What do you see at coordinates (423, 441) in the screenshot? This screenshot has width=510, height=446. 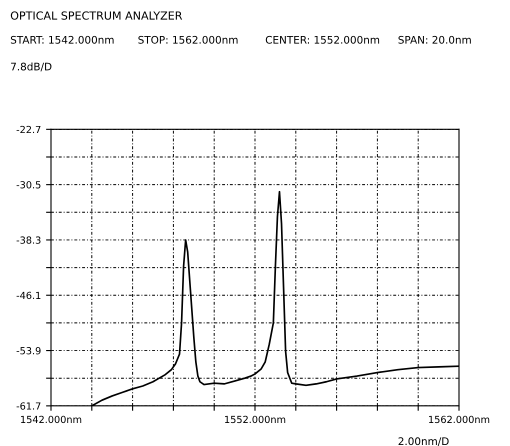 I see `text: 2.00nm/D` at bounding box center [423, 441].